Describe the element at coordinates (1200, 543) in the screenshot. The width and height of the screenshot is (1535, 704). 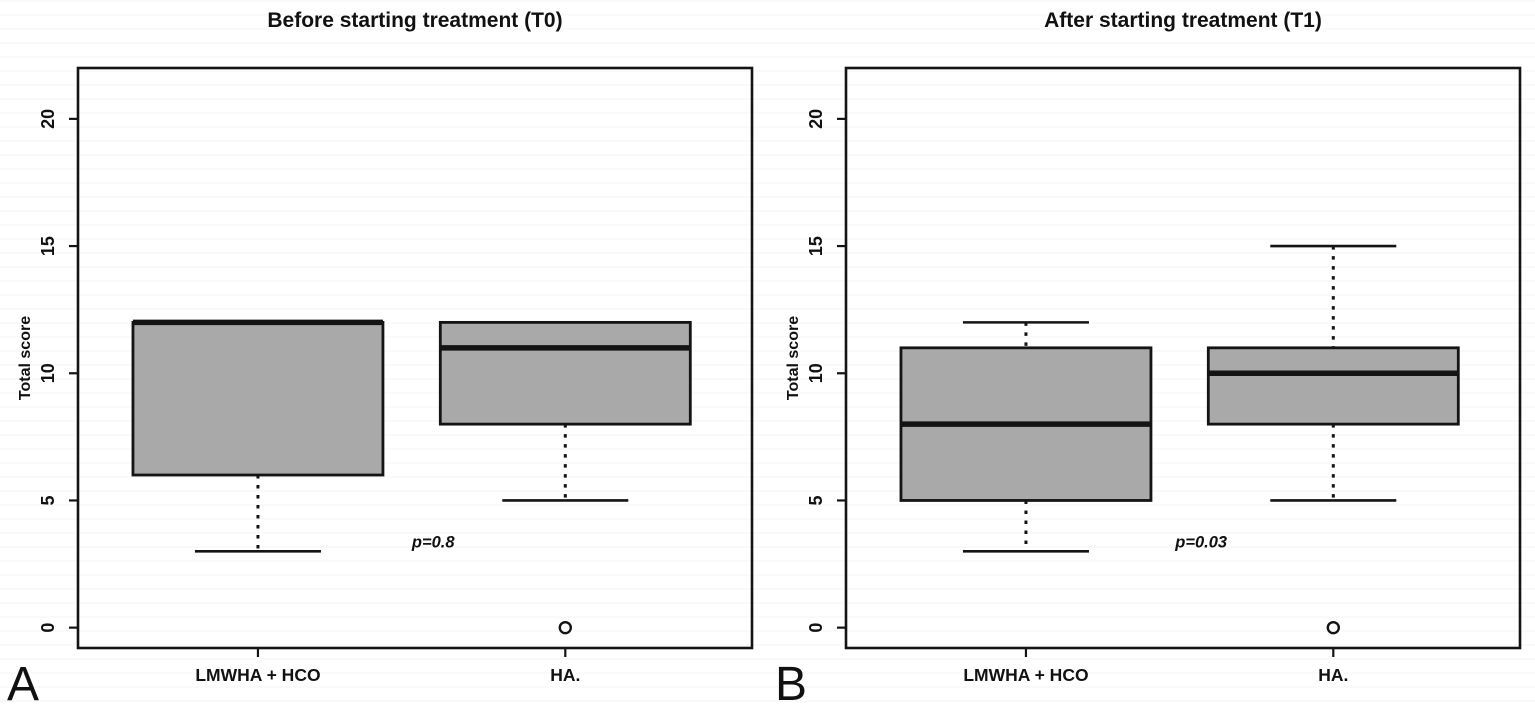
I see `p-value-annotation: p=0.03` at that location.